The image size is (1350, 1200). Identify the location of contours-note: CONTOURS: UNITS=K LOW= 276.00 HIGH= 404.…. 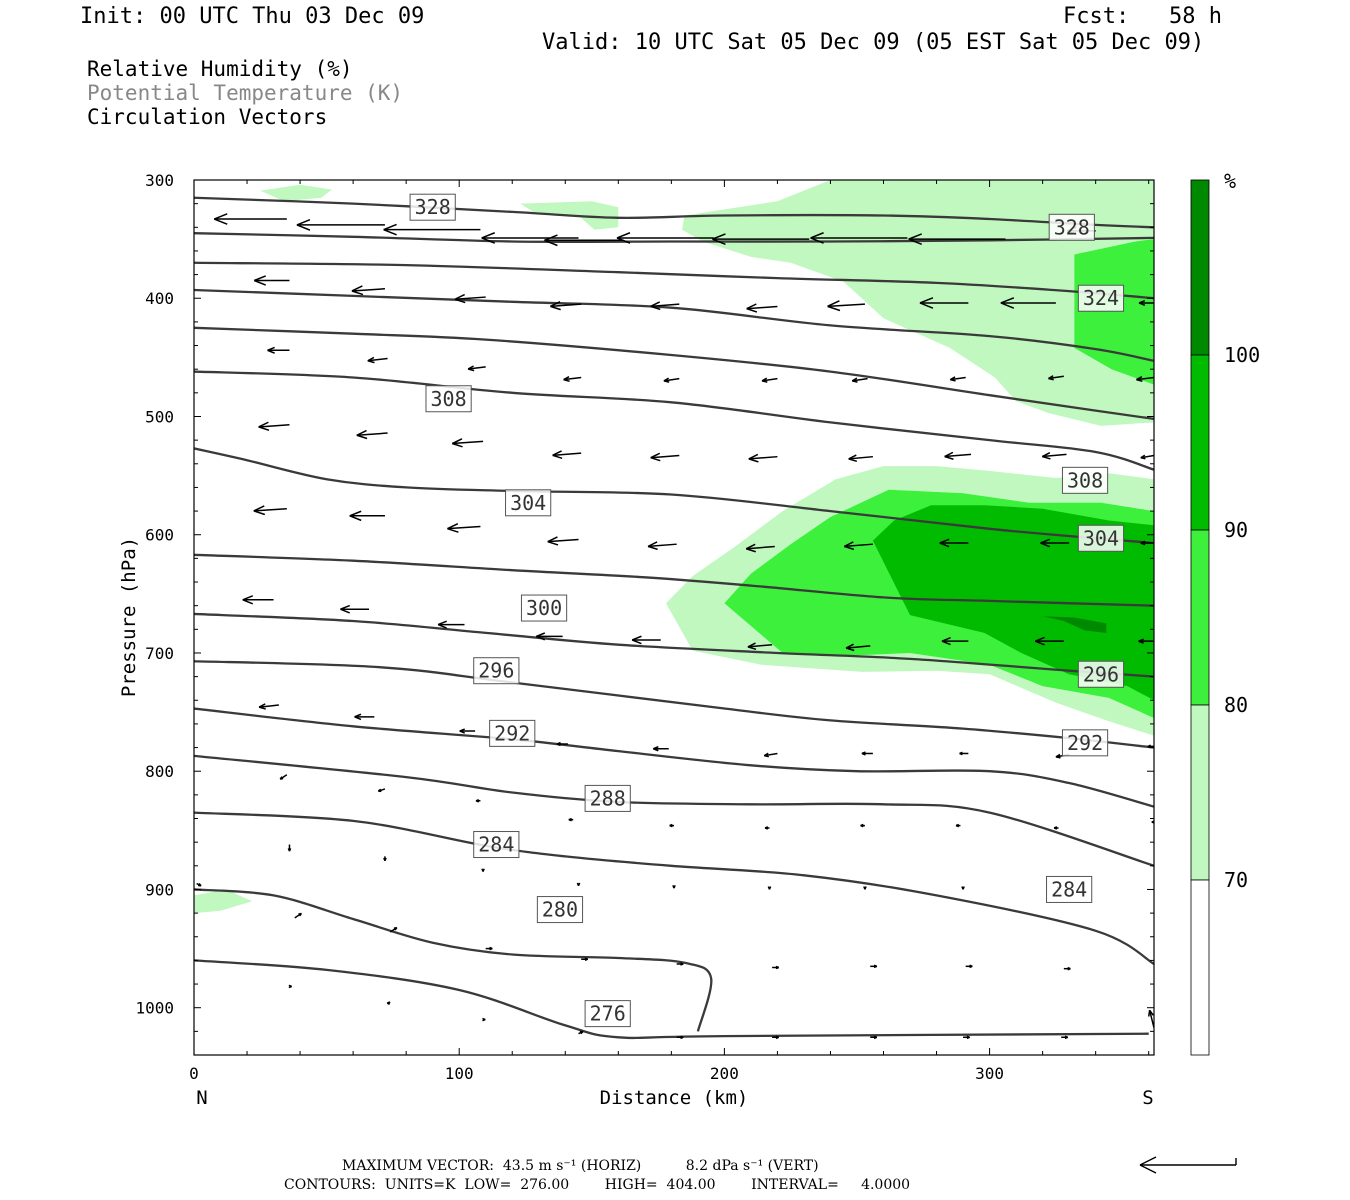
(597, 1185).